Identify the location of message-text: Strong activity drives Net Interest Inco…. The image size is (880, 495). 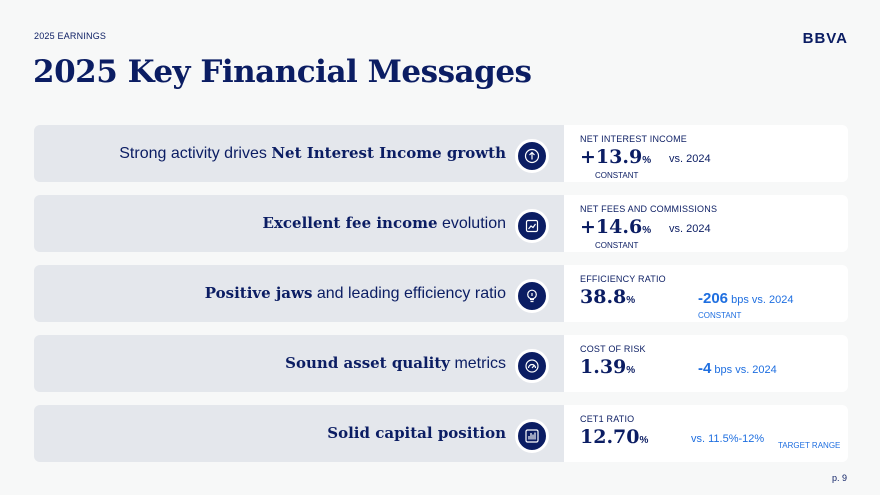
(312, 153).